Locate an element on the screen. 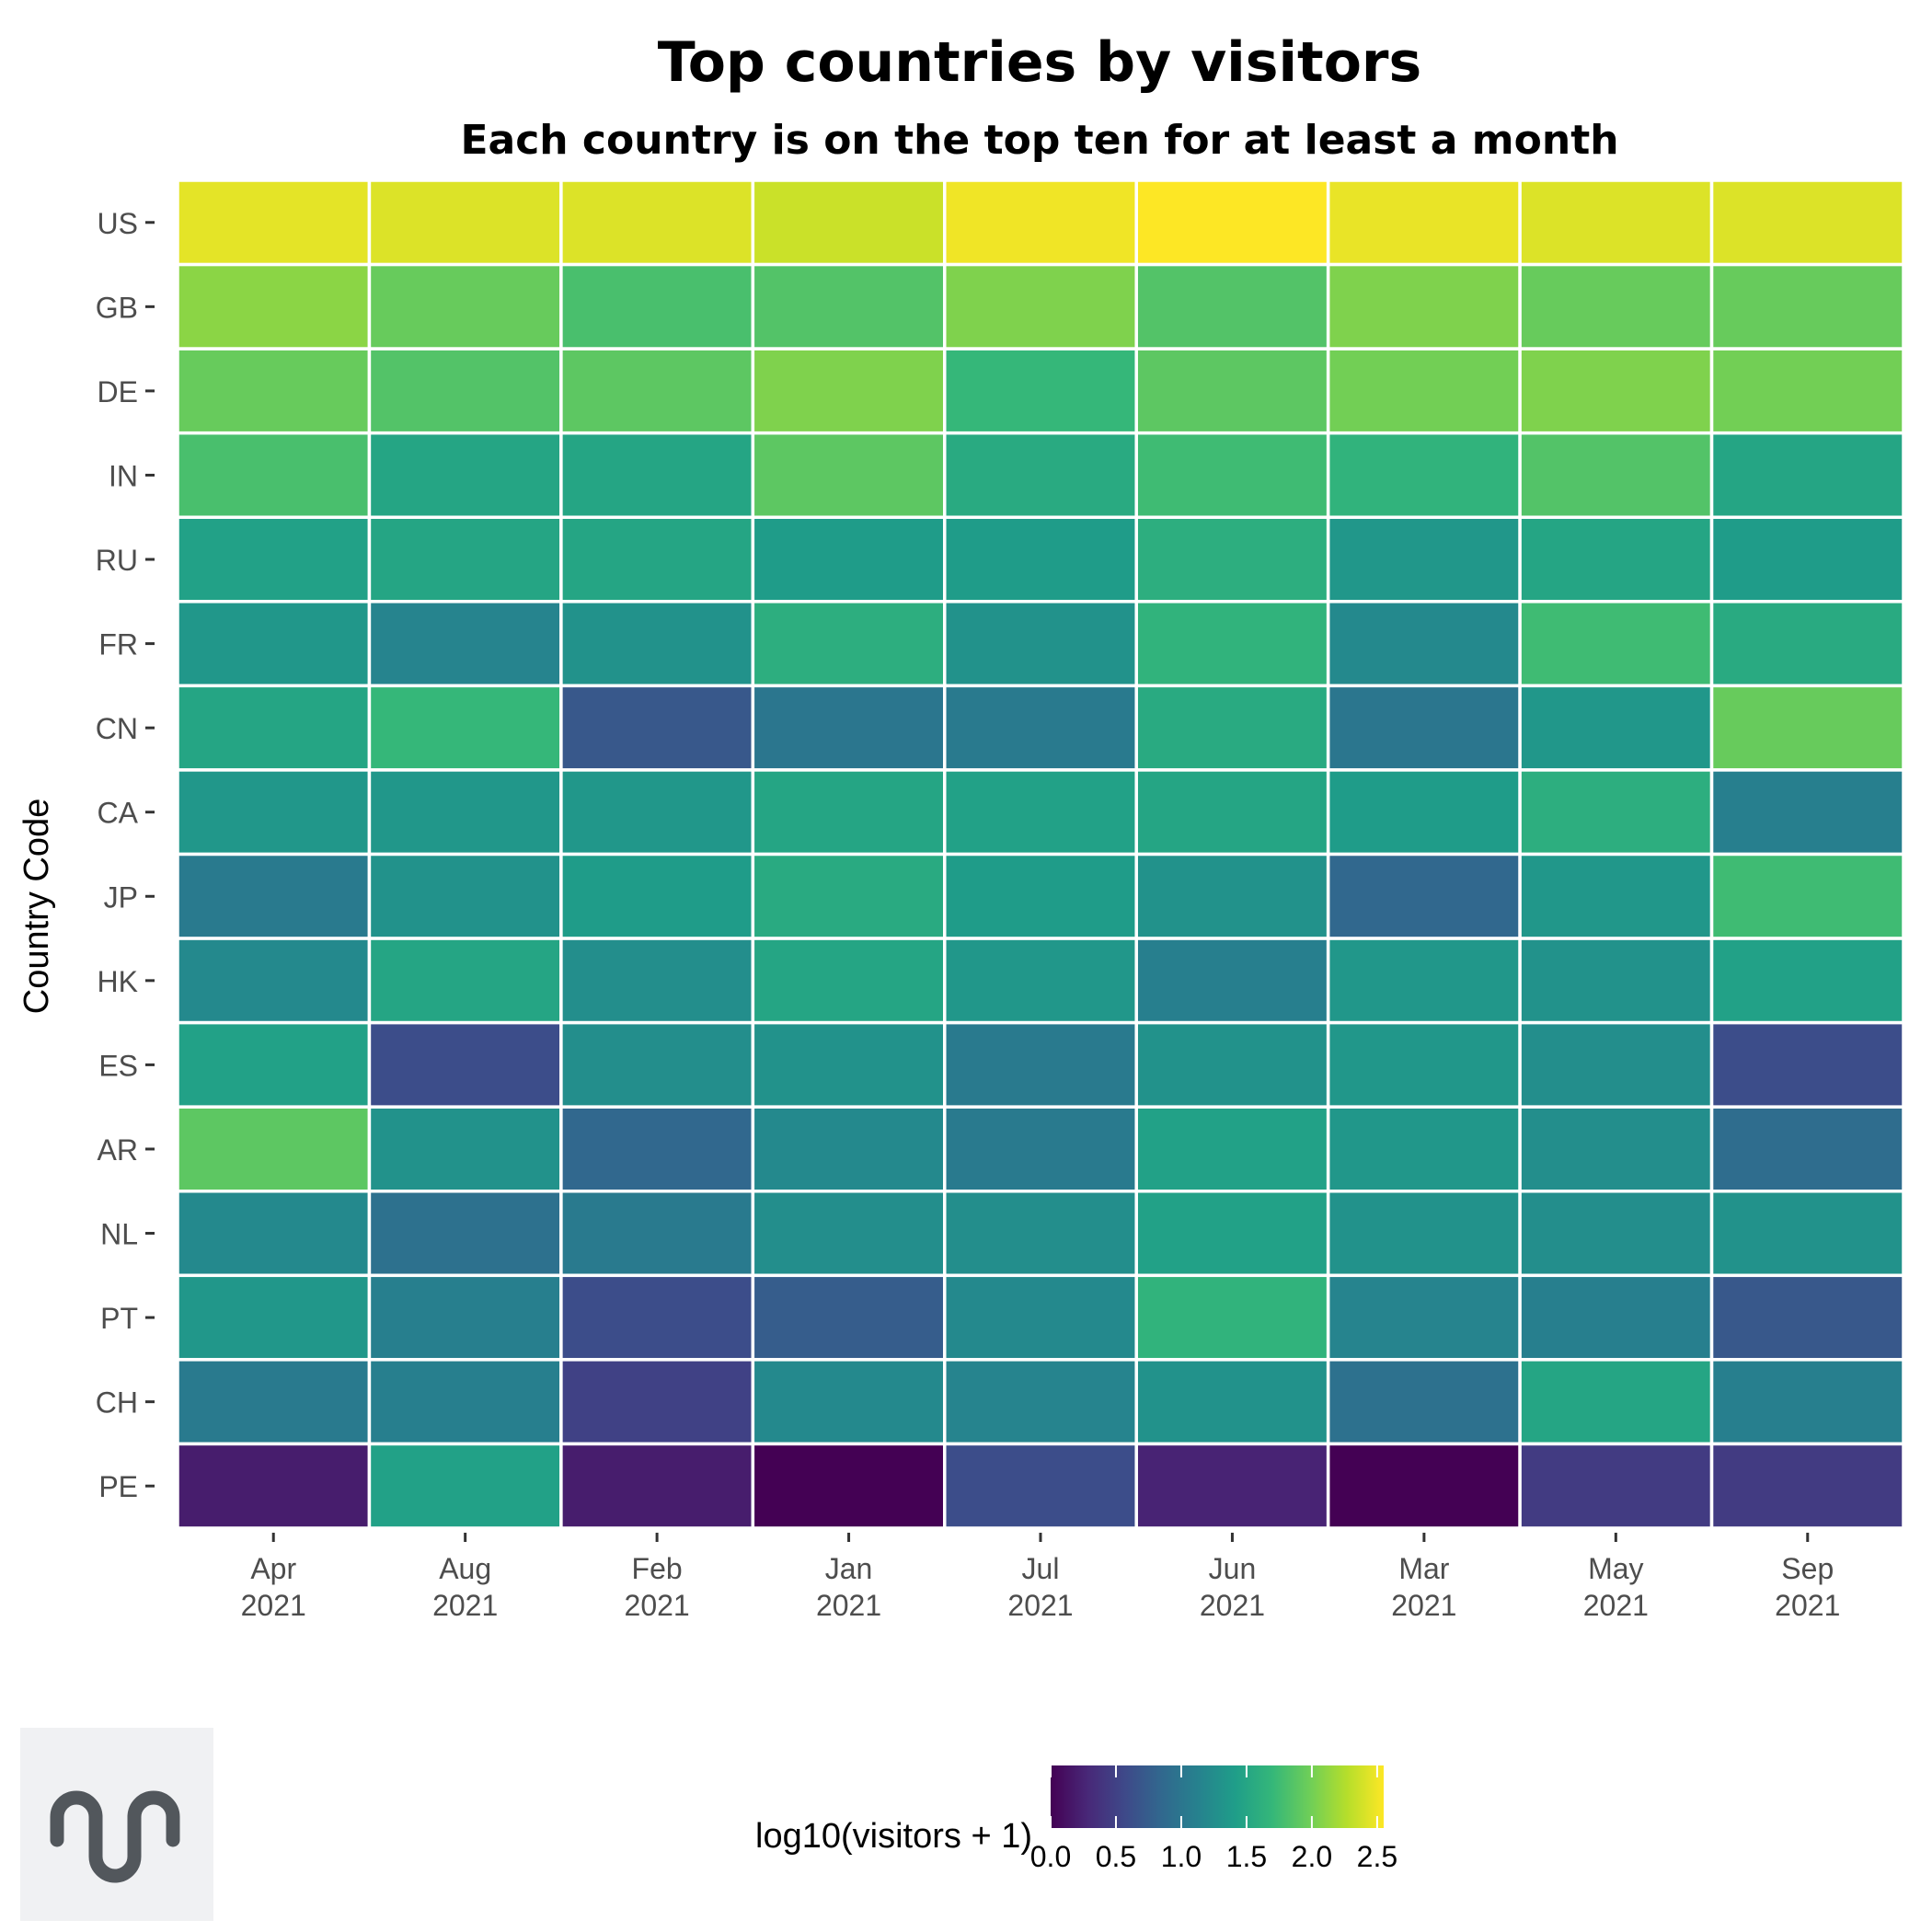 This screenshot has height=1932, width=1932. heatmap-cell-HK-Jun is located at coordinates (1232, 981).